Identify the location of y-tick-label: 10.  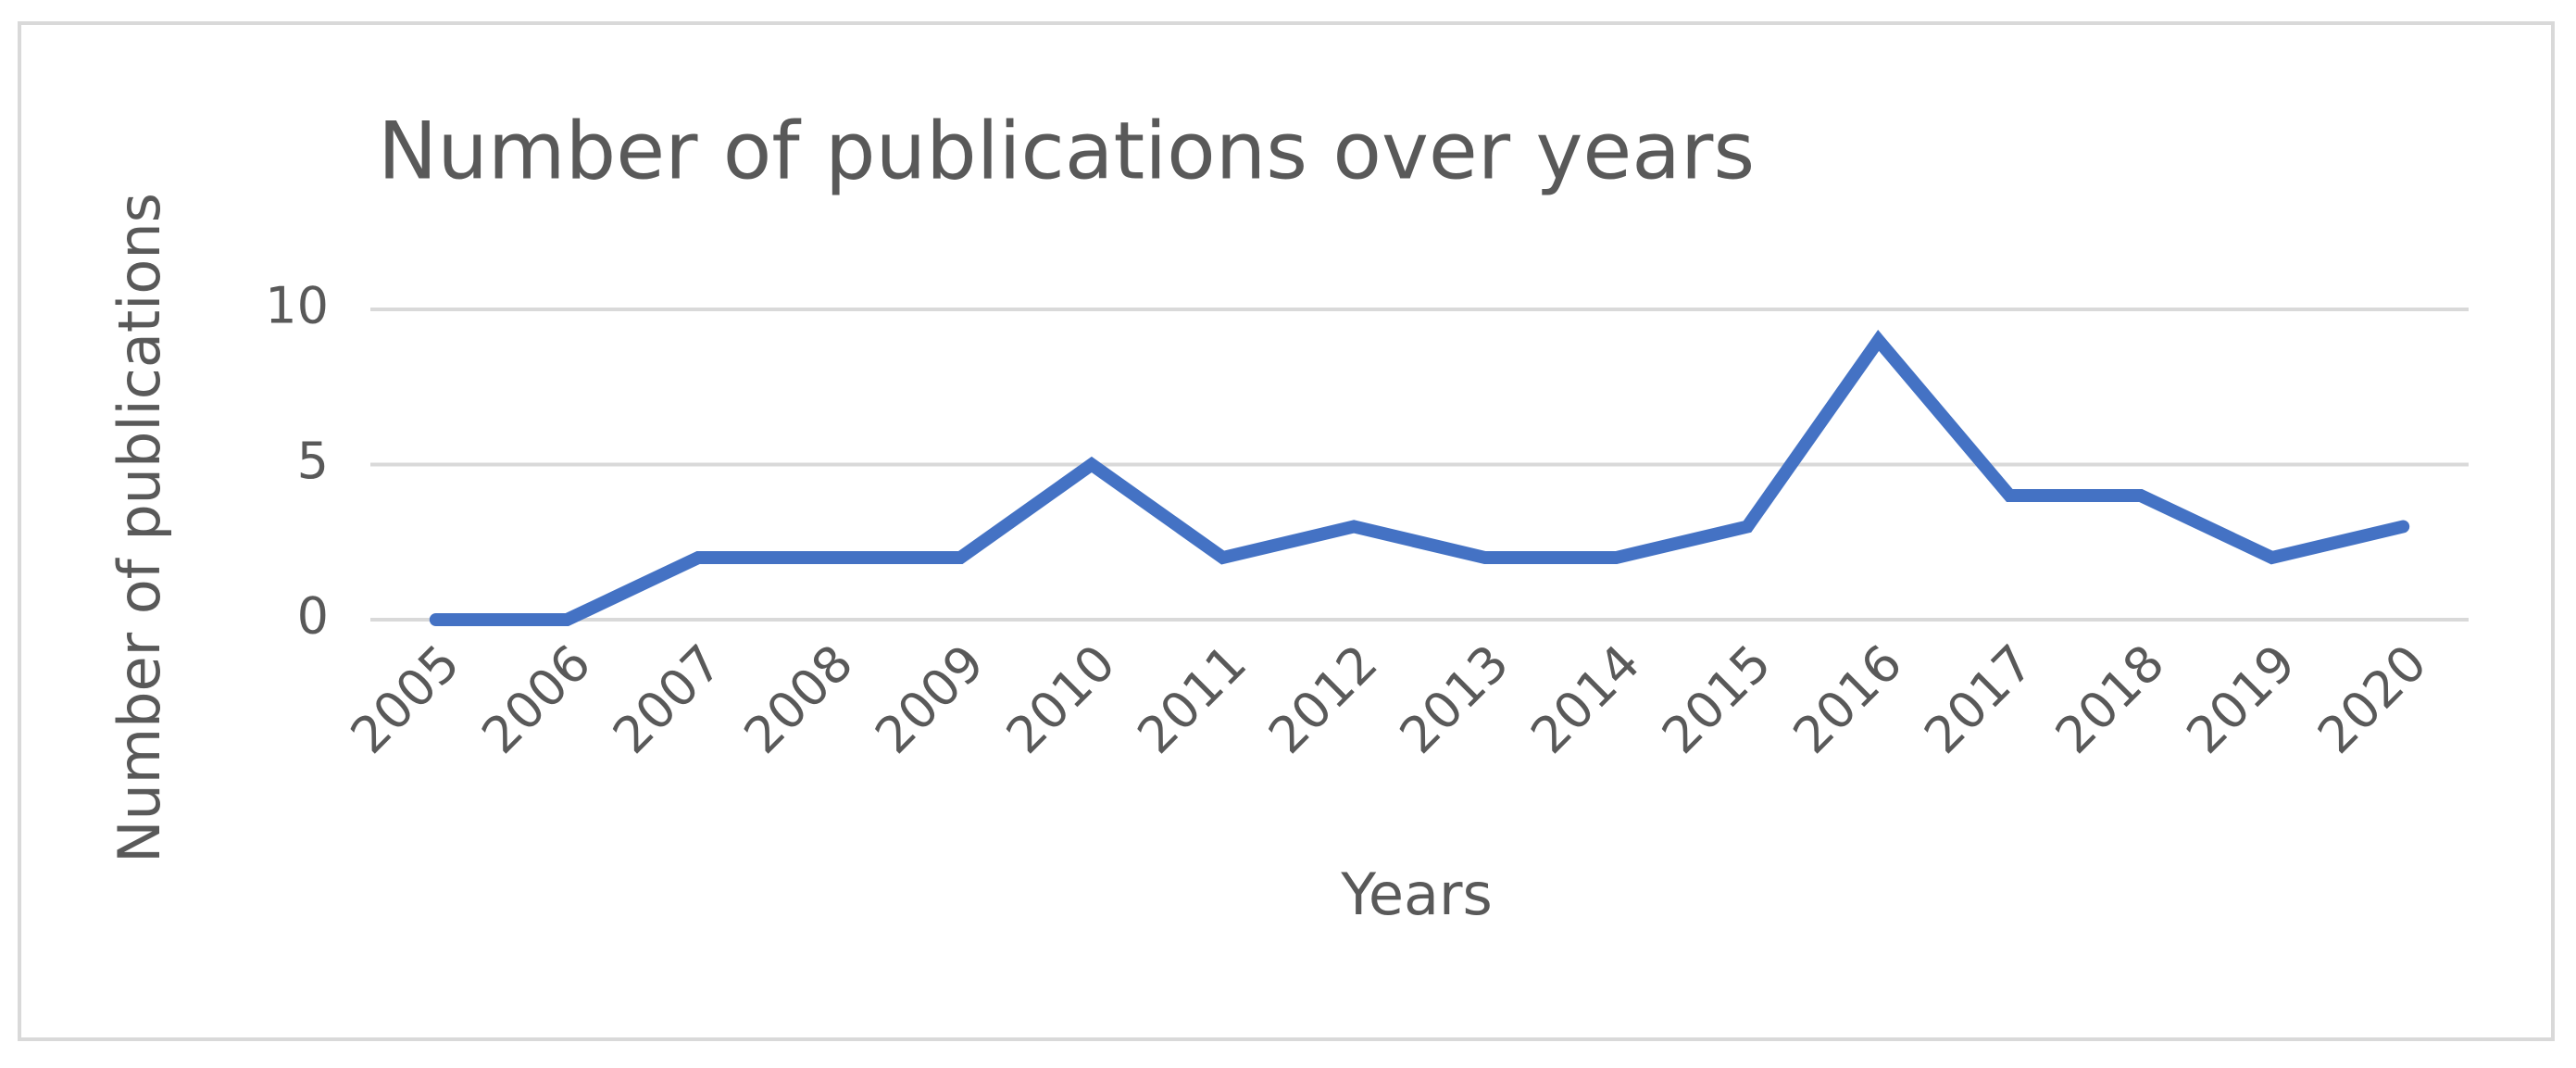
(297, 306).